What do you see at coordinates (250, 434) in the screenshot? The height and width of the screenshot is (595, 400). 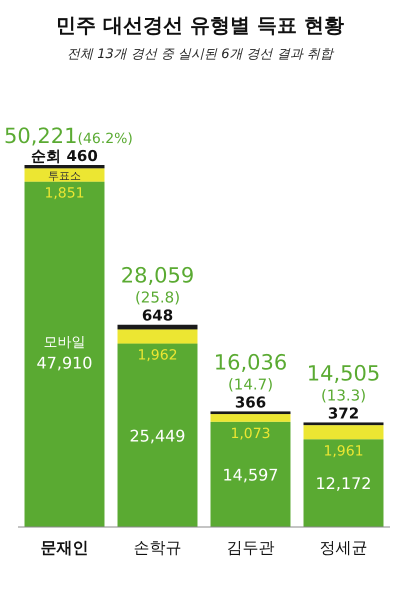 I see `data-label: 1,073` at bounding box center [250, 434].